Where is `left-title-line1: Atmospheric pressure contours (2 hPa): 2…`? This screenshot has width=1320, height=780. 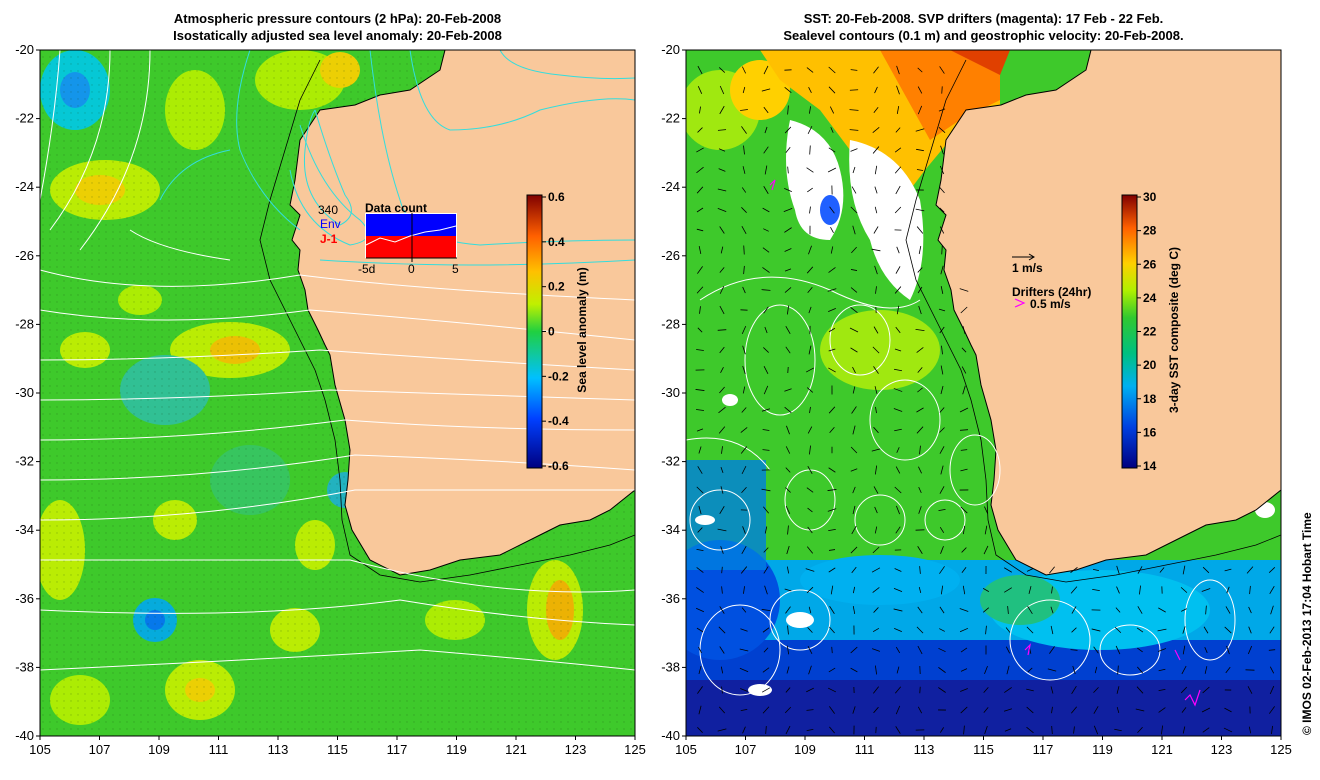
left-title-line1: Atmospheric pressure contours (2 hPa): 2… is located at coordinates (337, 18).